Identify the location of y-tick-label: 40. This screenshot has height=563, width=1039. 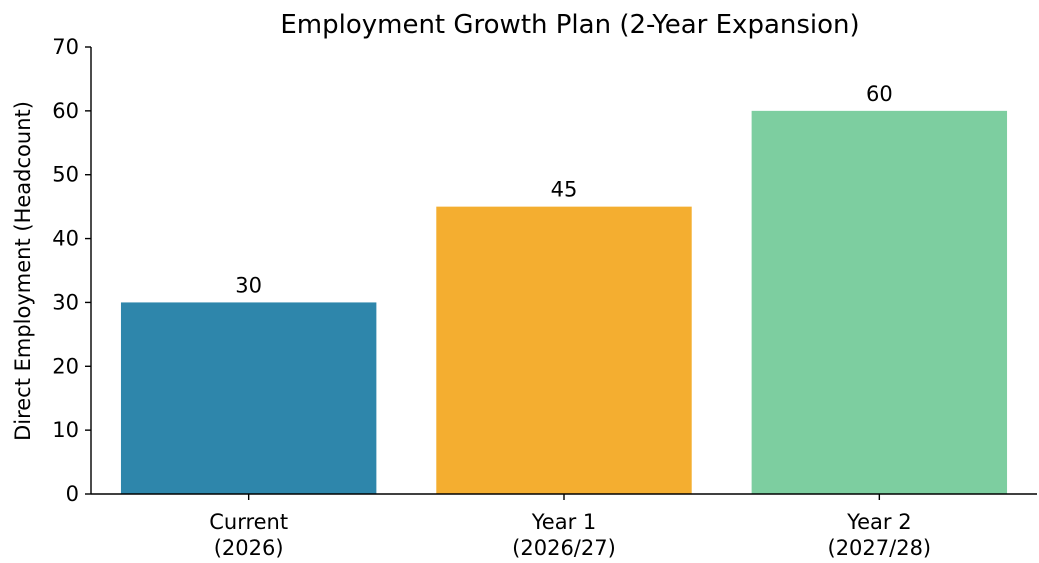
(65, 239).